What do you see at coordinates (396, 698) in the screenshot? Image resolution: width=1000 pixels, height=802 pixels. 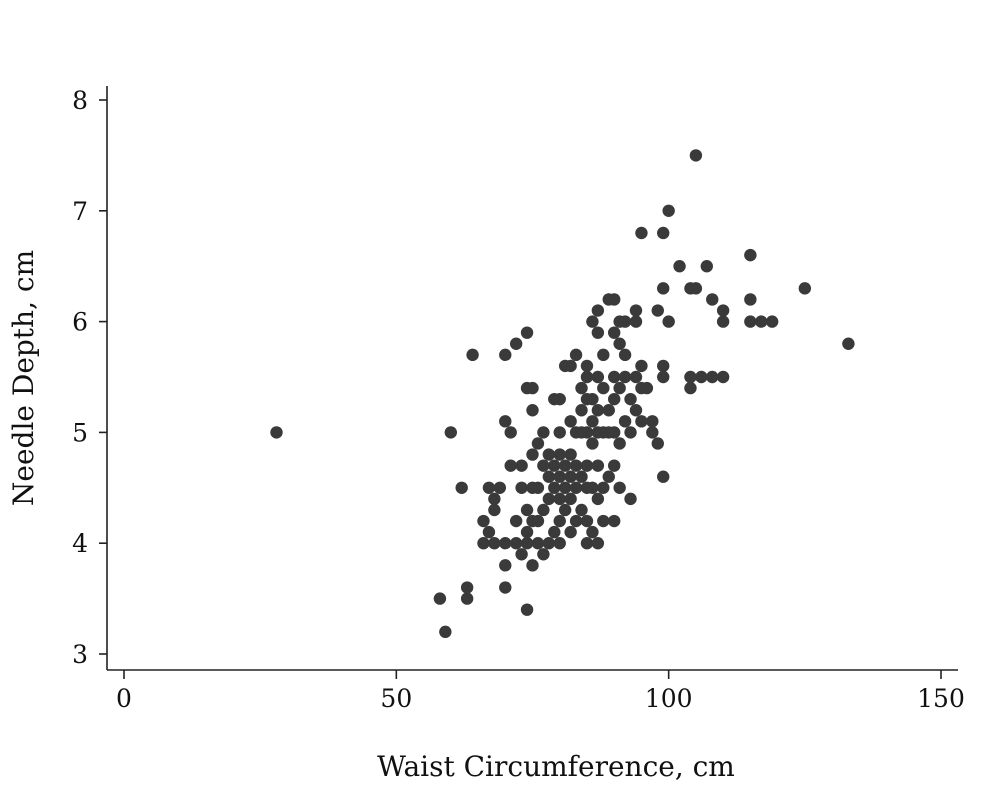 I see `x-tick-label: 50` at bounding box center [396, 698].